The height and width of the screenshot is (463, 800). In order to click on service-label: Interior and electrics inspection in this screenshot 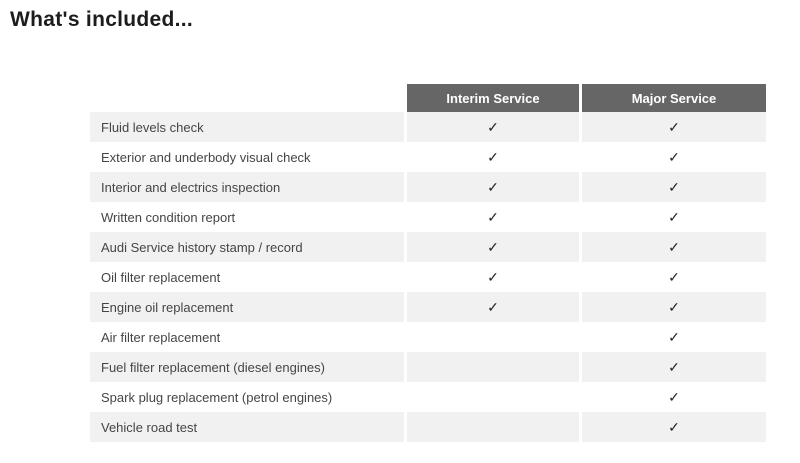, I will do `click(247, 187)`.